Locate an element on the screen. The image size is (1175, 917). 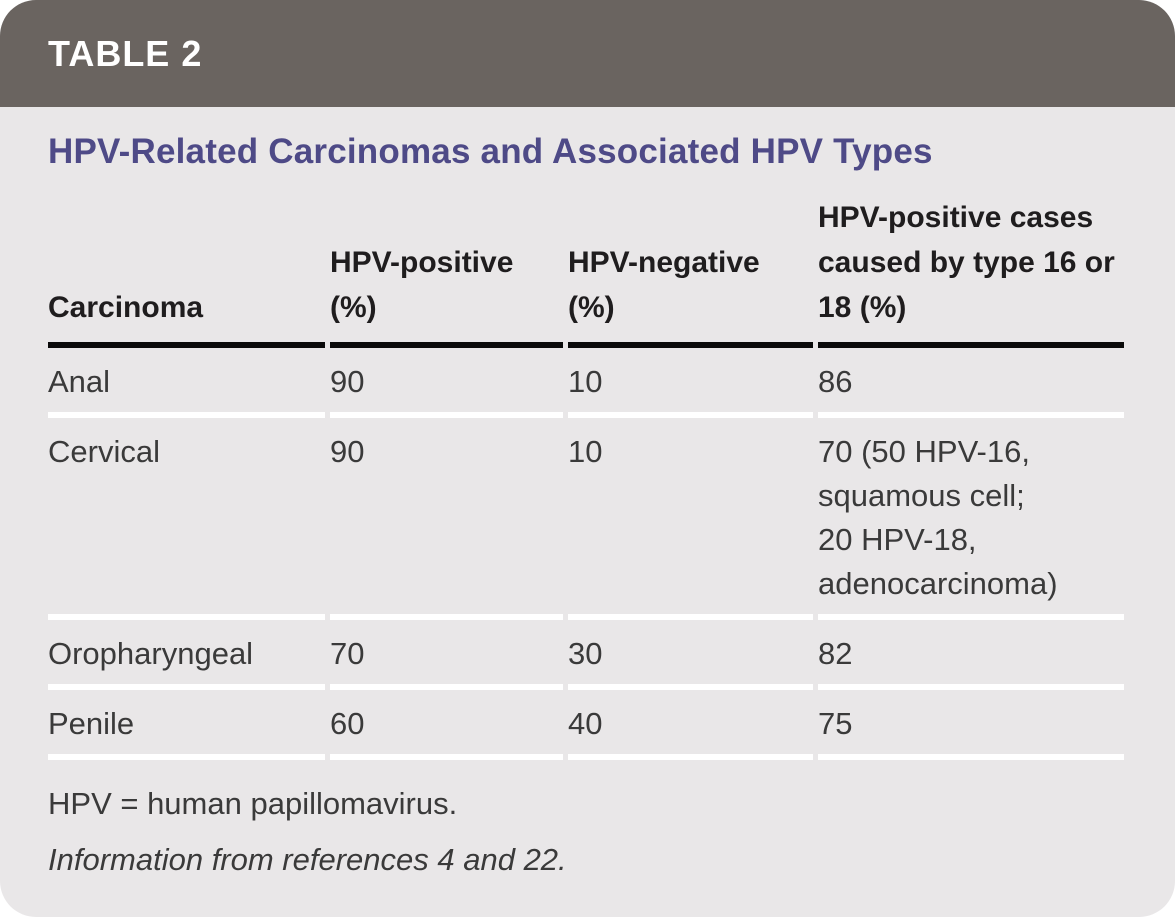
table-row-anal: Anal 90 10 86 is located at coordinates (586, 383).